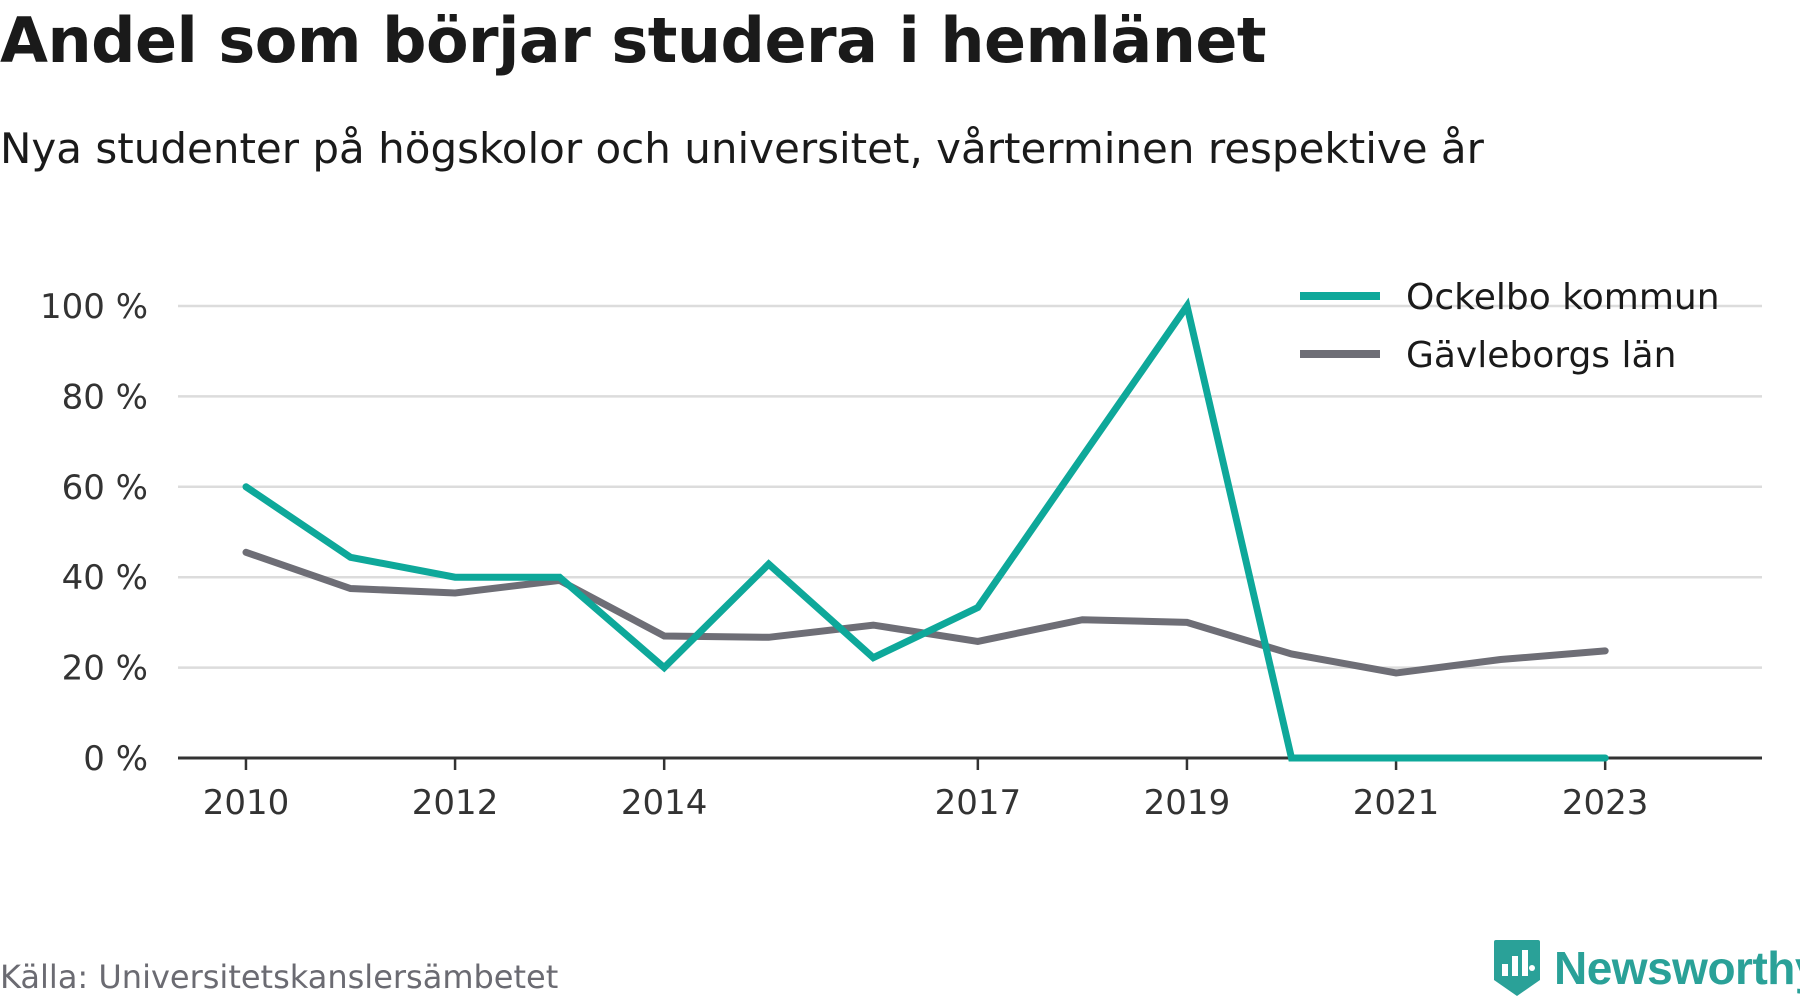  What do you see at coordinates (1677, 968) in the screenshot?
I see `newsworthy-logo-text: Newsworthy` at bounding box center [1677, 968].